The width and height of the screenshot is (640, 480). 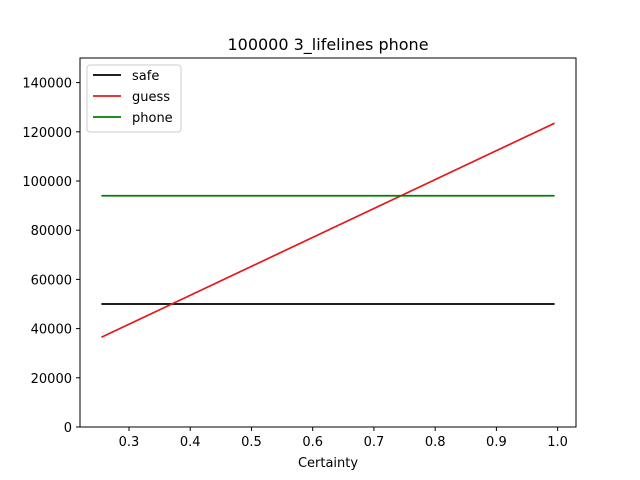 What do you see at coordinates (190, 442) in the screenshot?
I see `x-tick-label: 0.4` at bounding box center [190, 442].